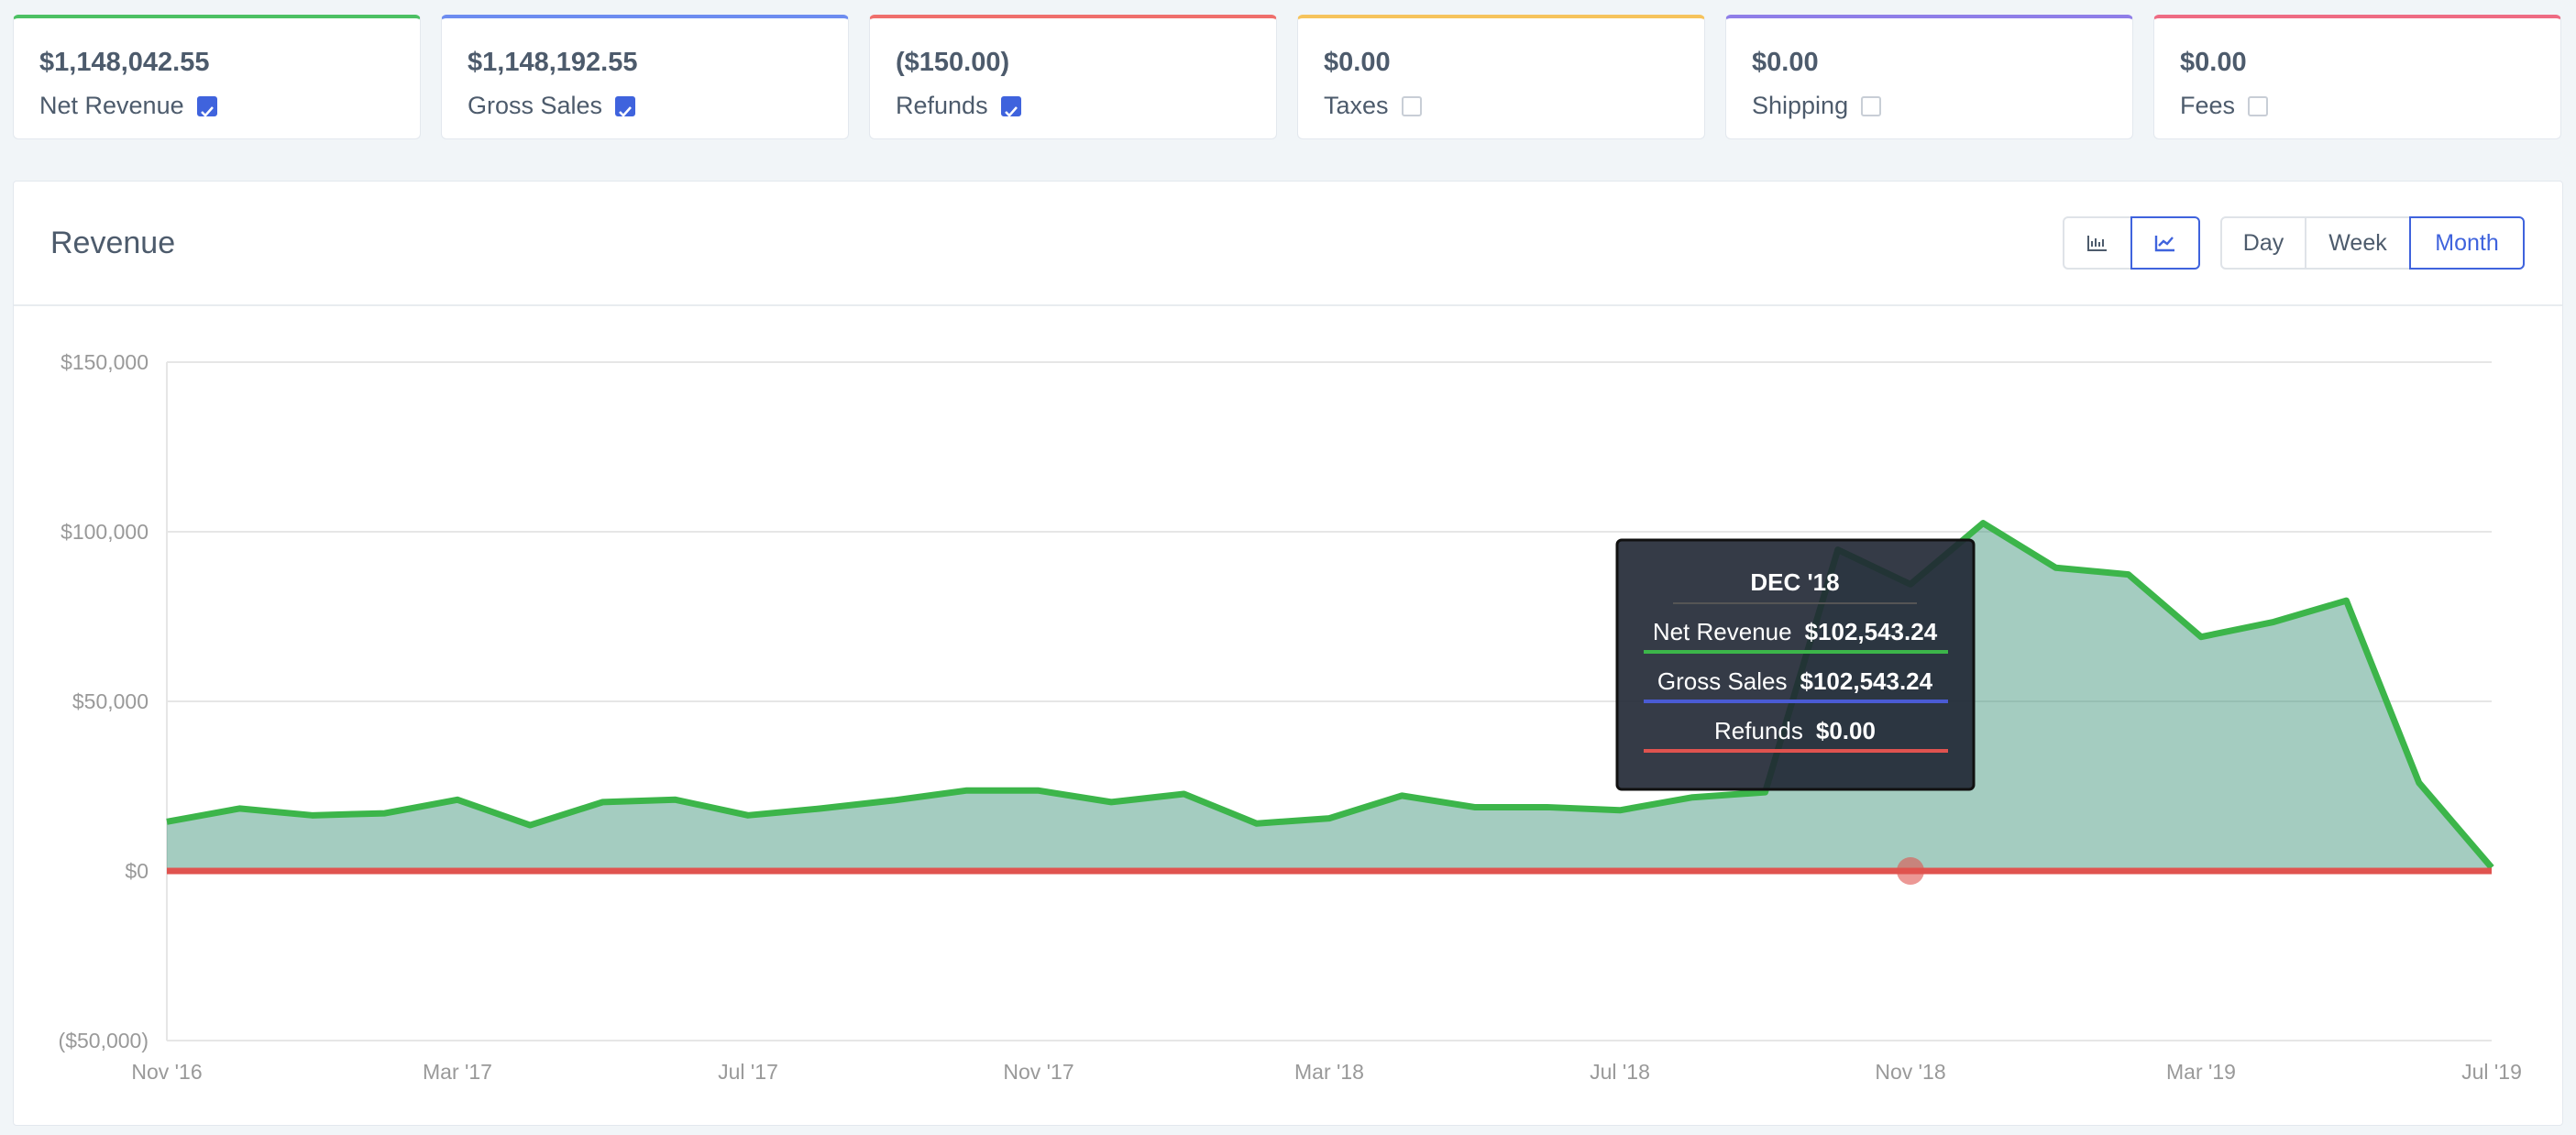  Describe the element at coordinates (105, 532) in the screenshot. I see `y-tick-label: $100,000` at that location.